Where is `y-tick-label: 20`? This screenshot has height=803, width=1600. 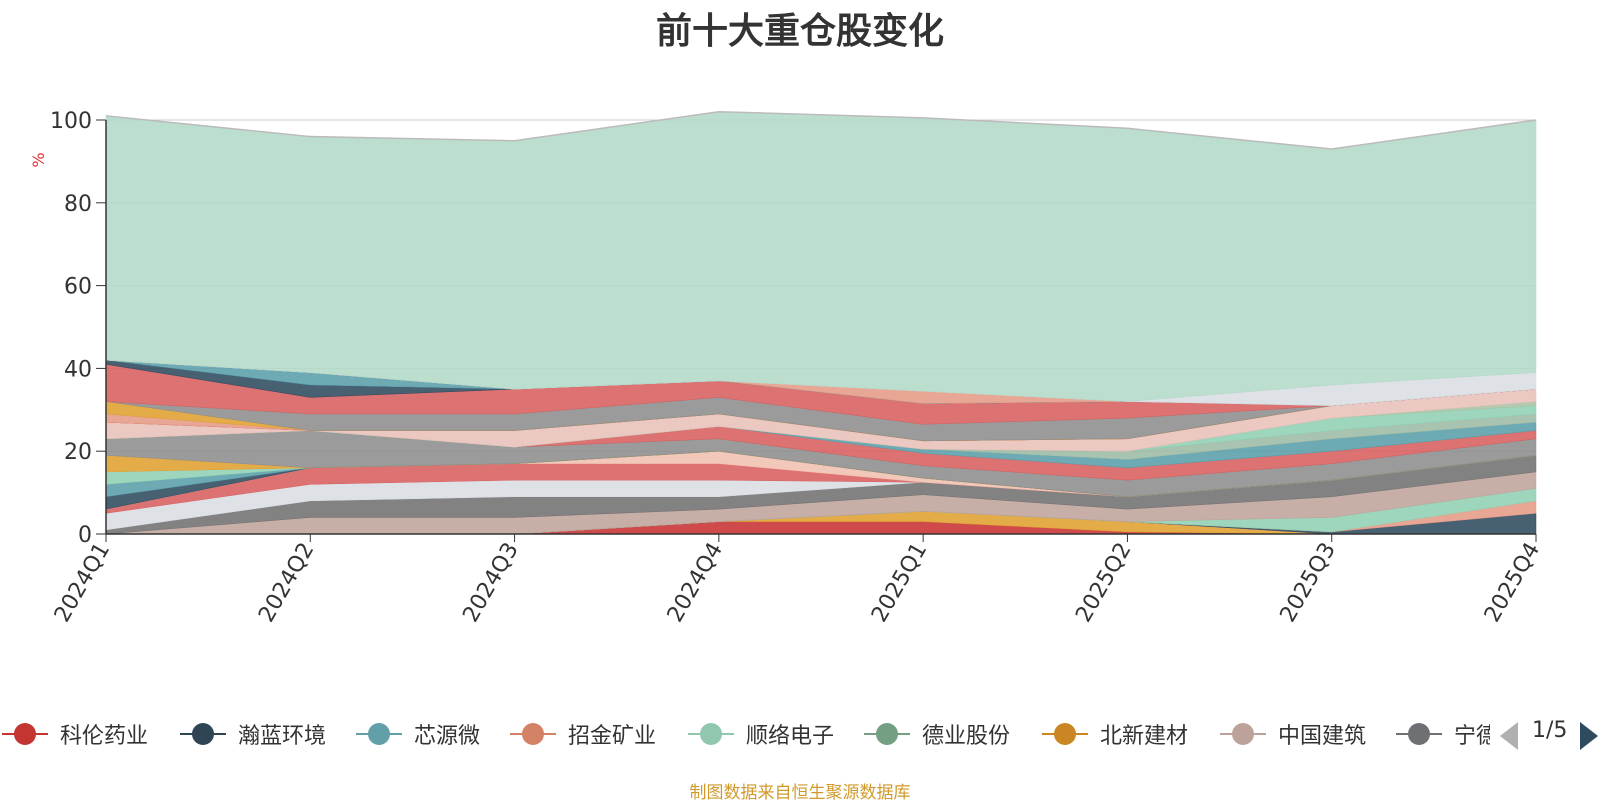 y-tick-label: 20 is located at coordinates (78, 452).